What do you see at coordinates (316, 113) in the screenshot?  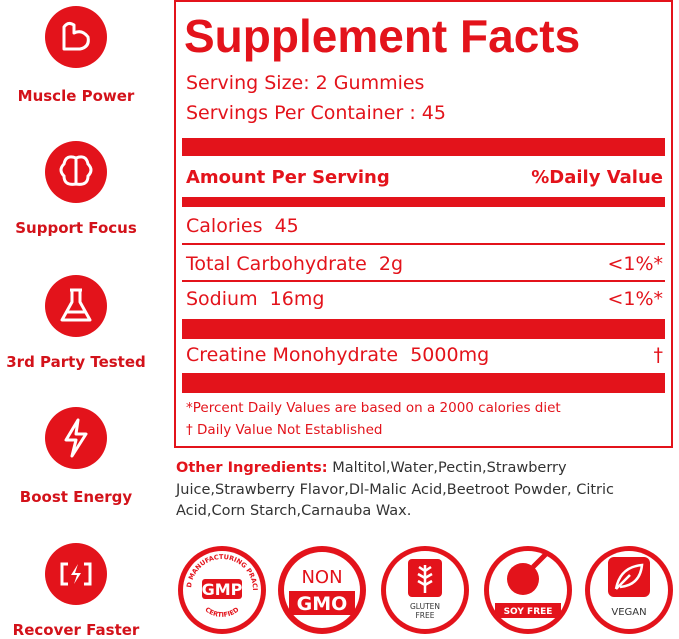 I see `servings-per-container: Servings Per Container : 45` at bounding box center [316, 113].